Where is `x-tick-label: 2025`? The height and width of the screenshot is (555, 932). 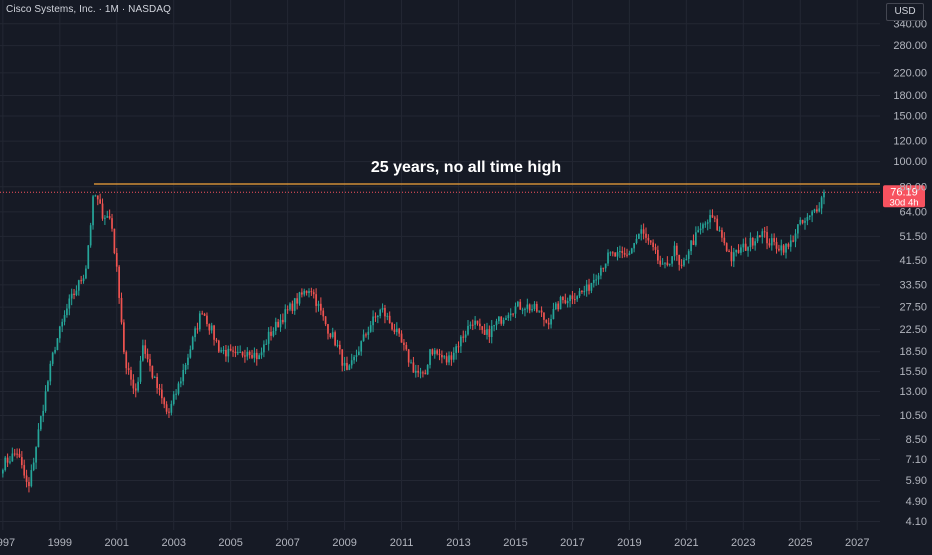 x-tick-label: 2025 is located at coordinates (800, 543).